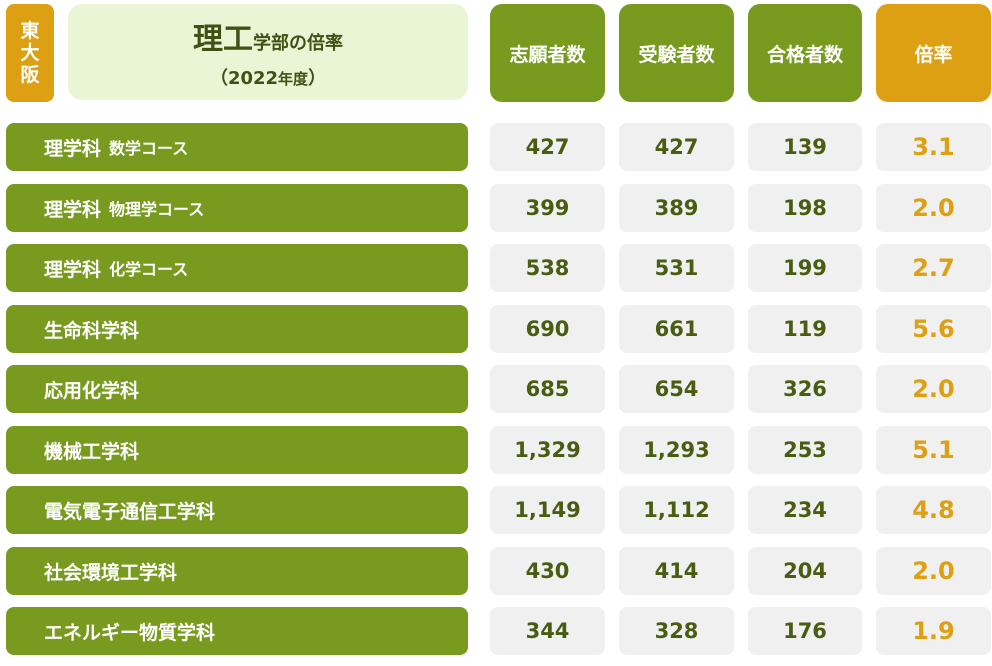 This screenshot has height=666, width=992. Describe the element at coordinates (805, 53) in the screenshot. I see `header-passers: 合格者数` at that location.